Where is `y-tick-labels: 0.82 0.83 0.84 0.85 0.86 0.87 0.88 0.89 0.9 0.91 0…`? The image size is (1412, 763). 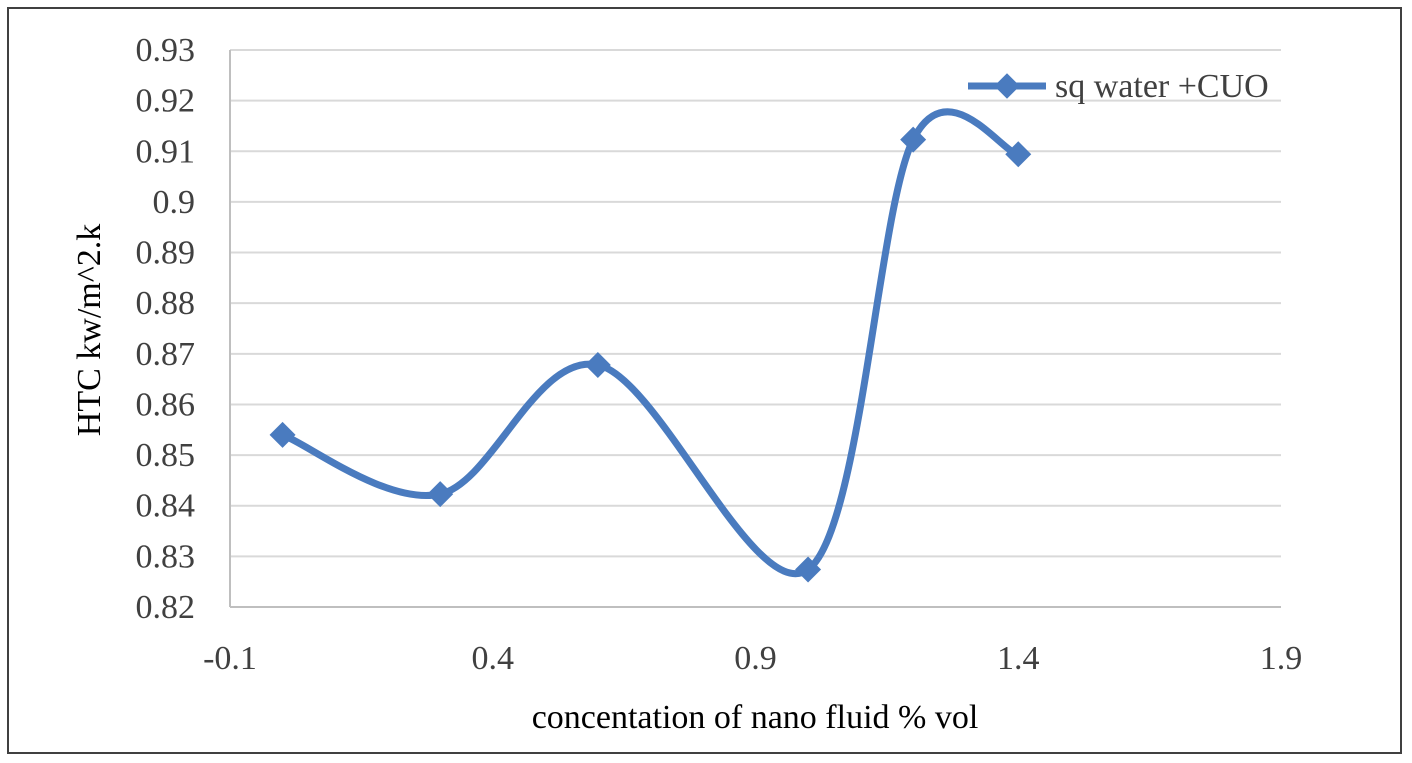
y-tick-labels: 0.82 0.83 0.84 0.85 0.86 0.87 0.88 0.89 0.9 0.91 0… is located at coordinates (166, 329).